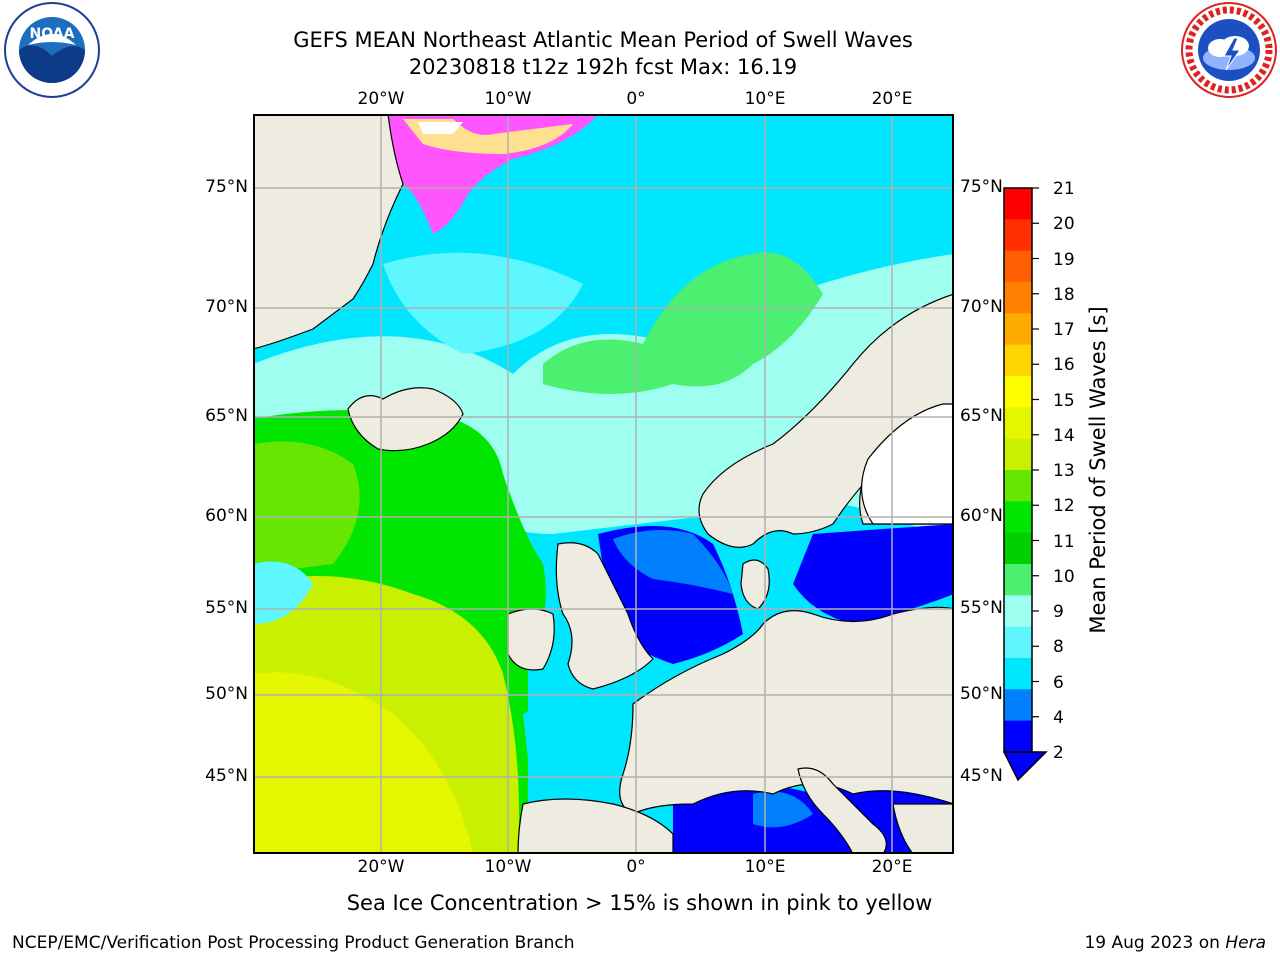  Describe the element at coordinates (1064, 577) in the screenshot. I see `colorbar-tick-label: 10` at that location.